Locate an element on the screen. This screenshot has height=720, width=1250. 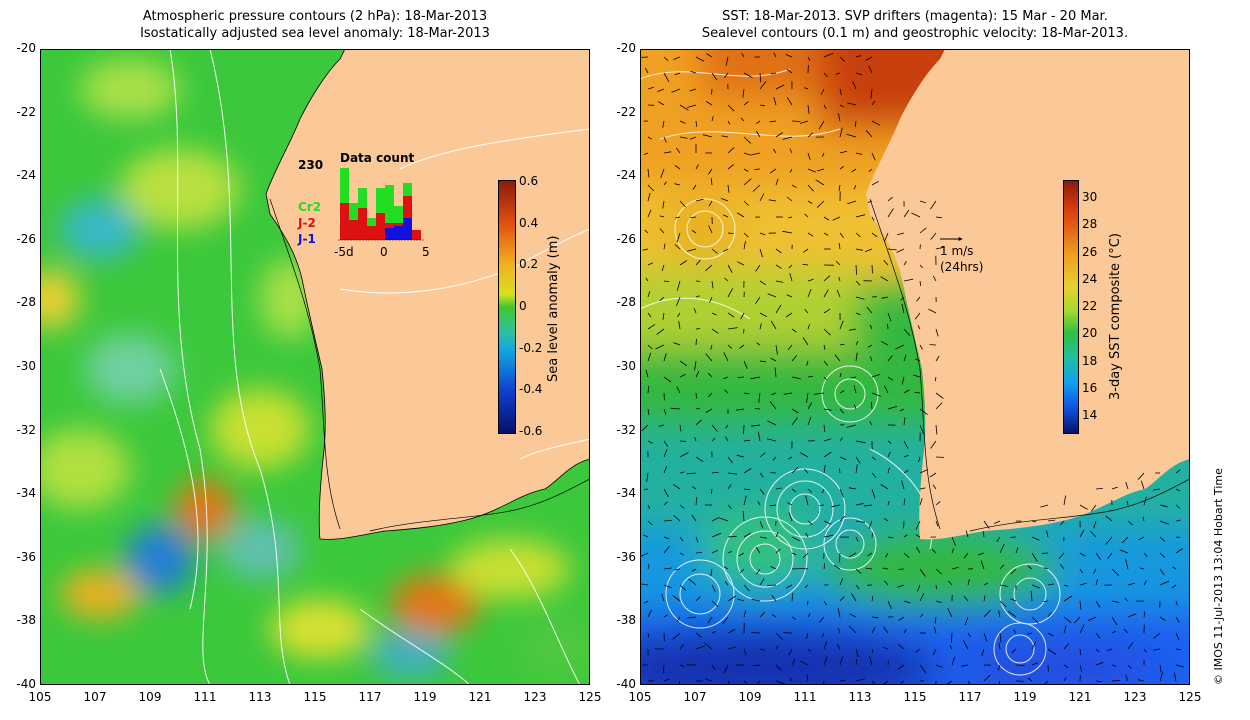
sea-level-colorbar-label: Sea level anomaly (m) is located at coordinates (553, 308).